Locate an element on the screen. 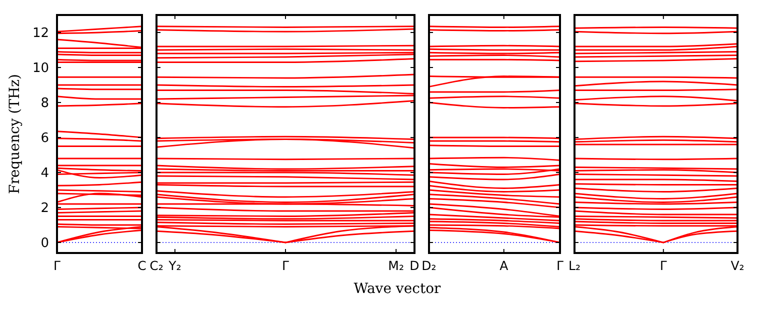 The height and width of the screenshot is (310, 761). x-tick-label: C₂ is located at coordinates (157, 265).